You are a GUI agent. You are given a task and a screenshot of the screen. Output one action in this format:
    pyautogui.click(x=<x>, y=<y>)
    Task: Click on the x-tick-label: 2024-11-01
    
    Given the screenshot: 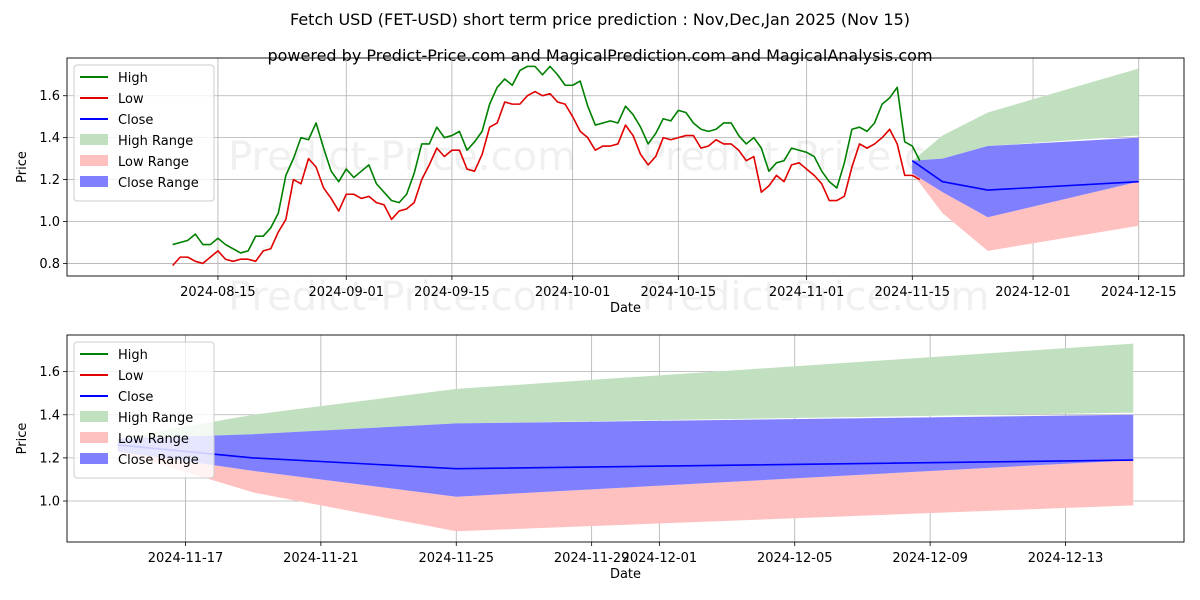 What is the action you would take?
    pyautogui.click(x=807, y=292)
    